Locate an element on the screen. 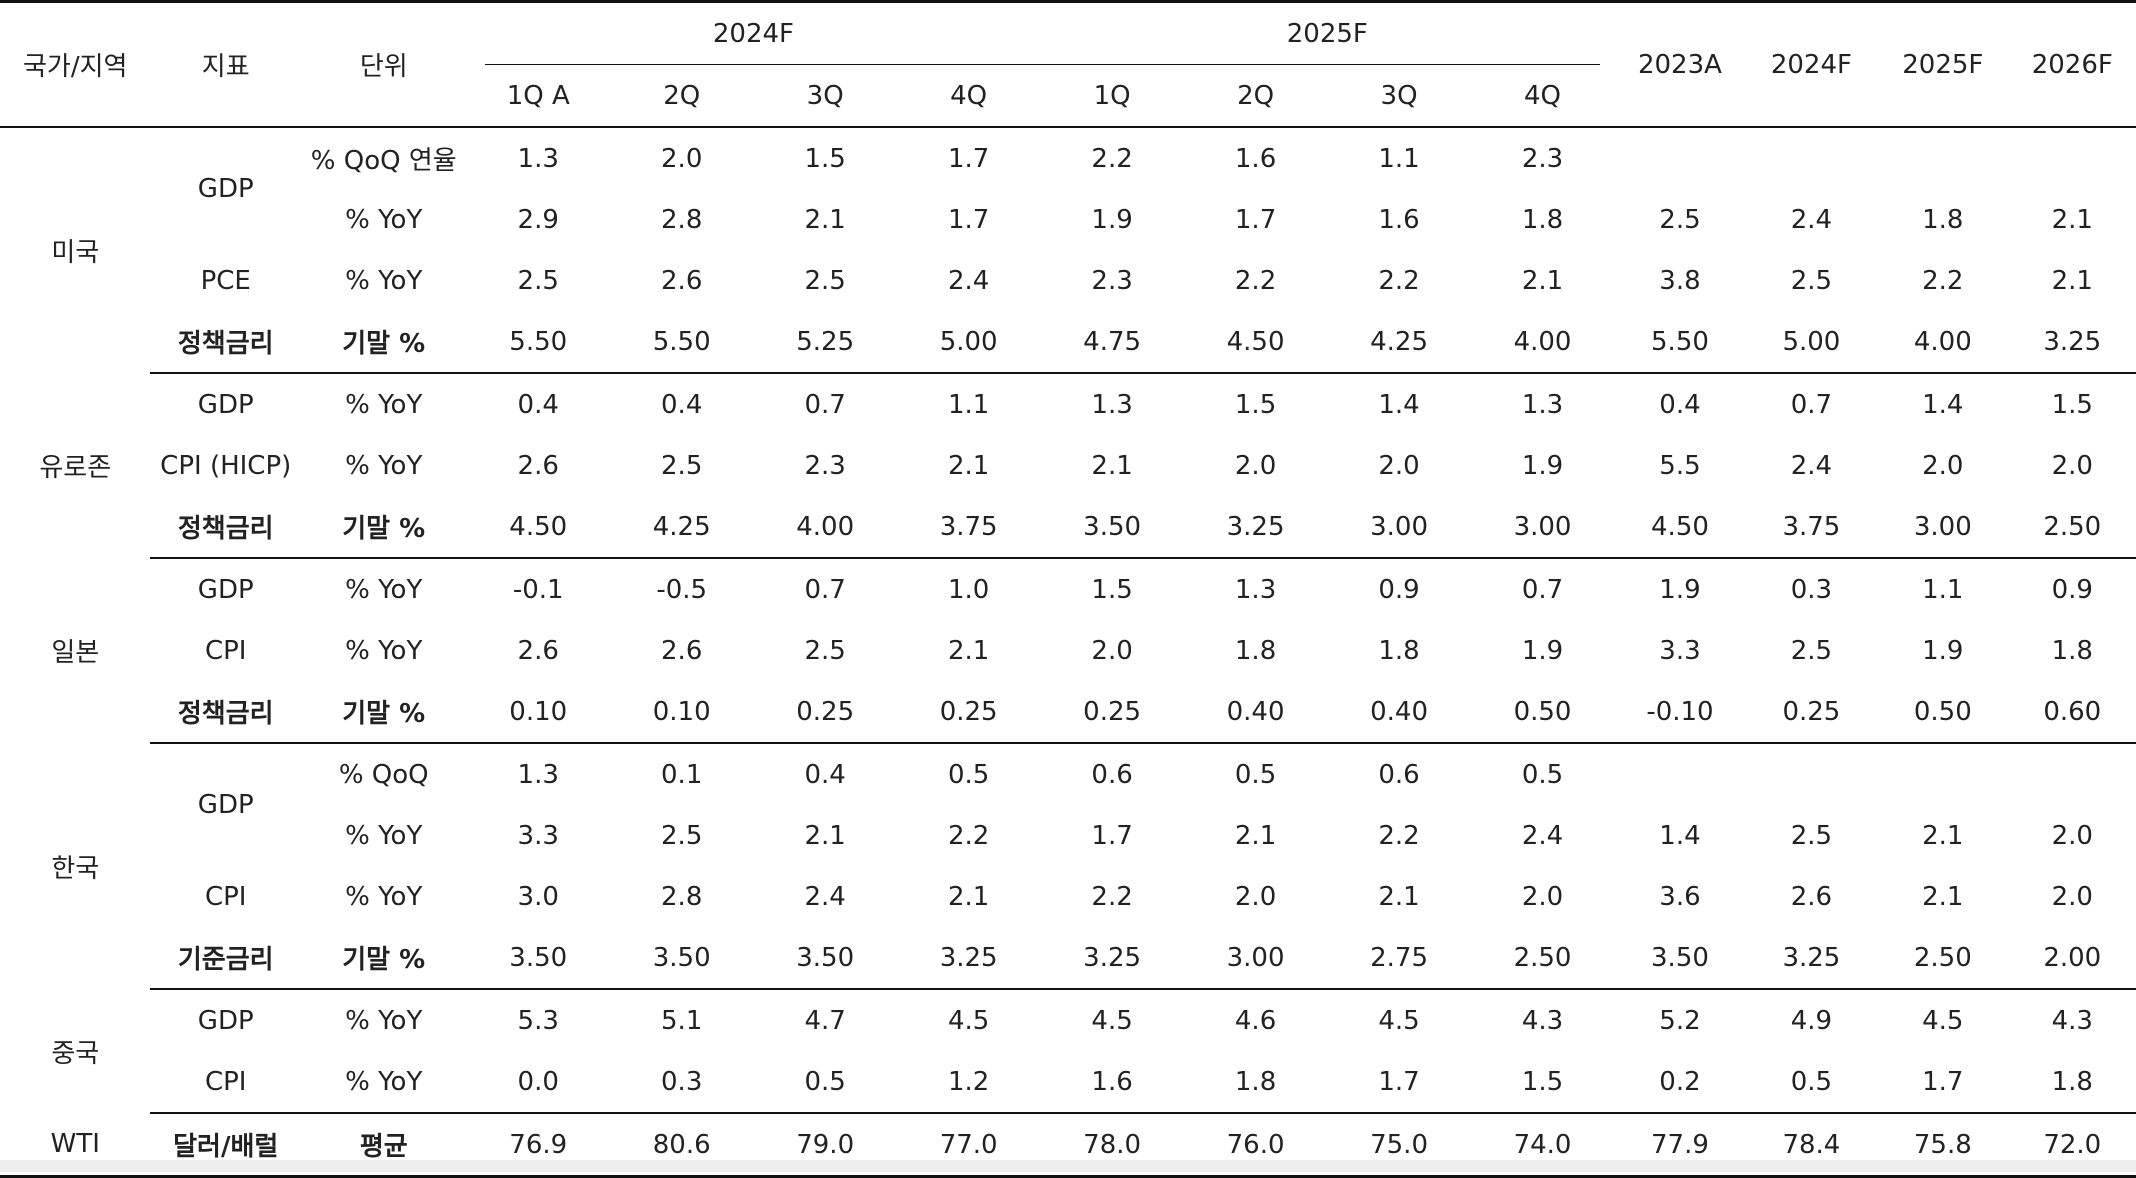  header-quarter: 4Q is located at coordinates (1543, 95).